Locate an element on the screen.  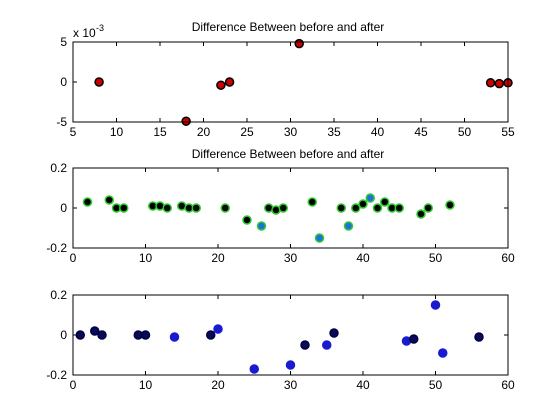
x-tick-label: 5 is located at coordinates (73, 132).